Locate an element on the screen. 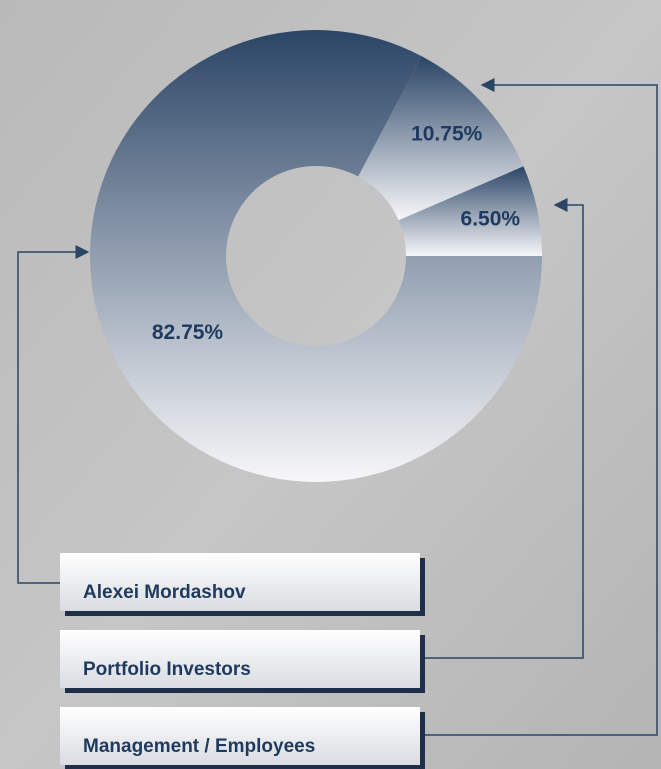 The height and width of the screenshot is (769, 661). legend-label: Alexei Mordashov is located at coordinates (164, 592).